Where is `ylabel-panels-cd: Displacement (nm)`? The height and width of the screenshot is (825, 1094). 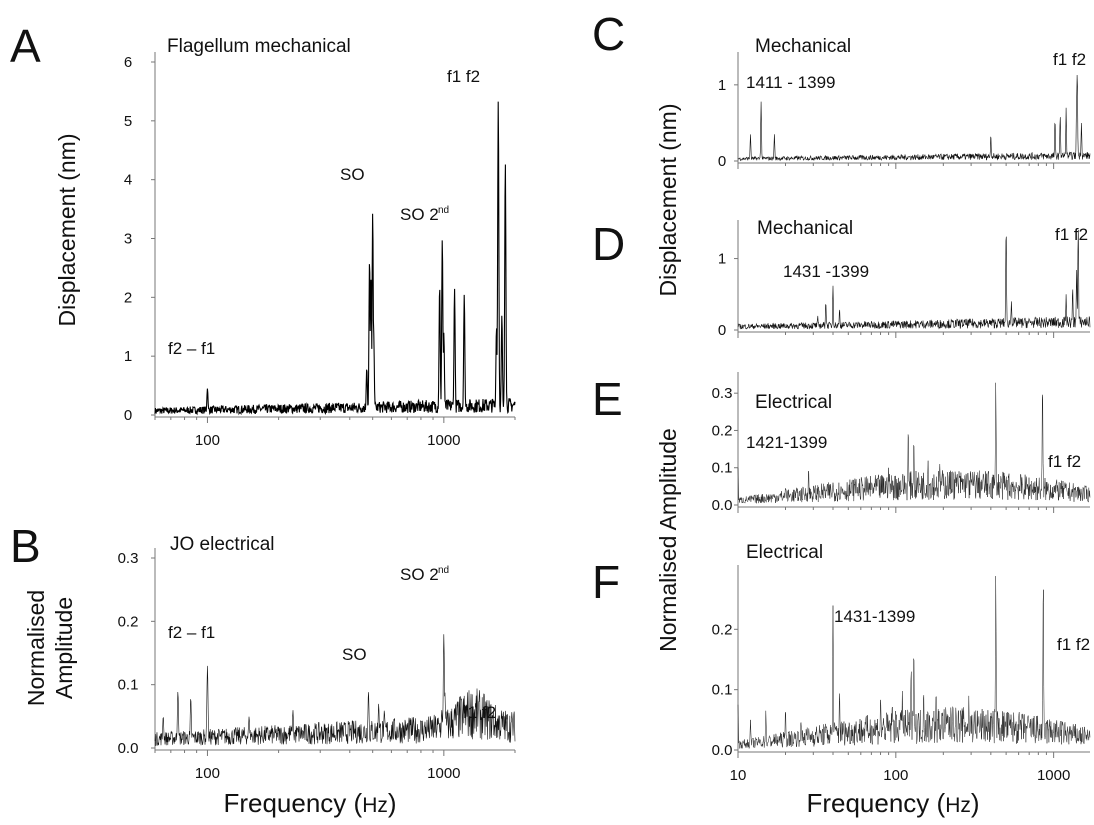 ylabel-panels-cd: Displacement (nm) is located at coordinates (668, 200).